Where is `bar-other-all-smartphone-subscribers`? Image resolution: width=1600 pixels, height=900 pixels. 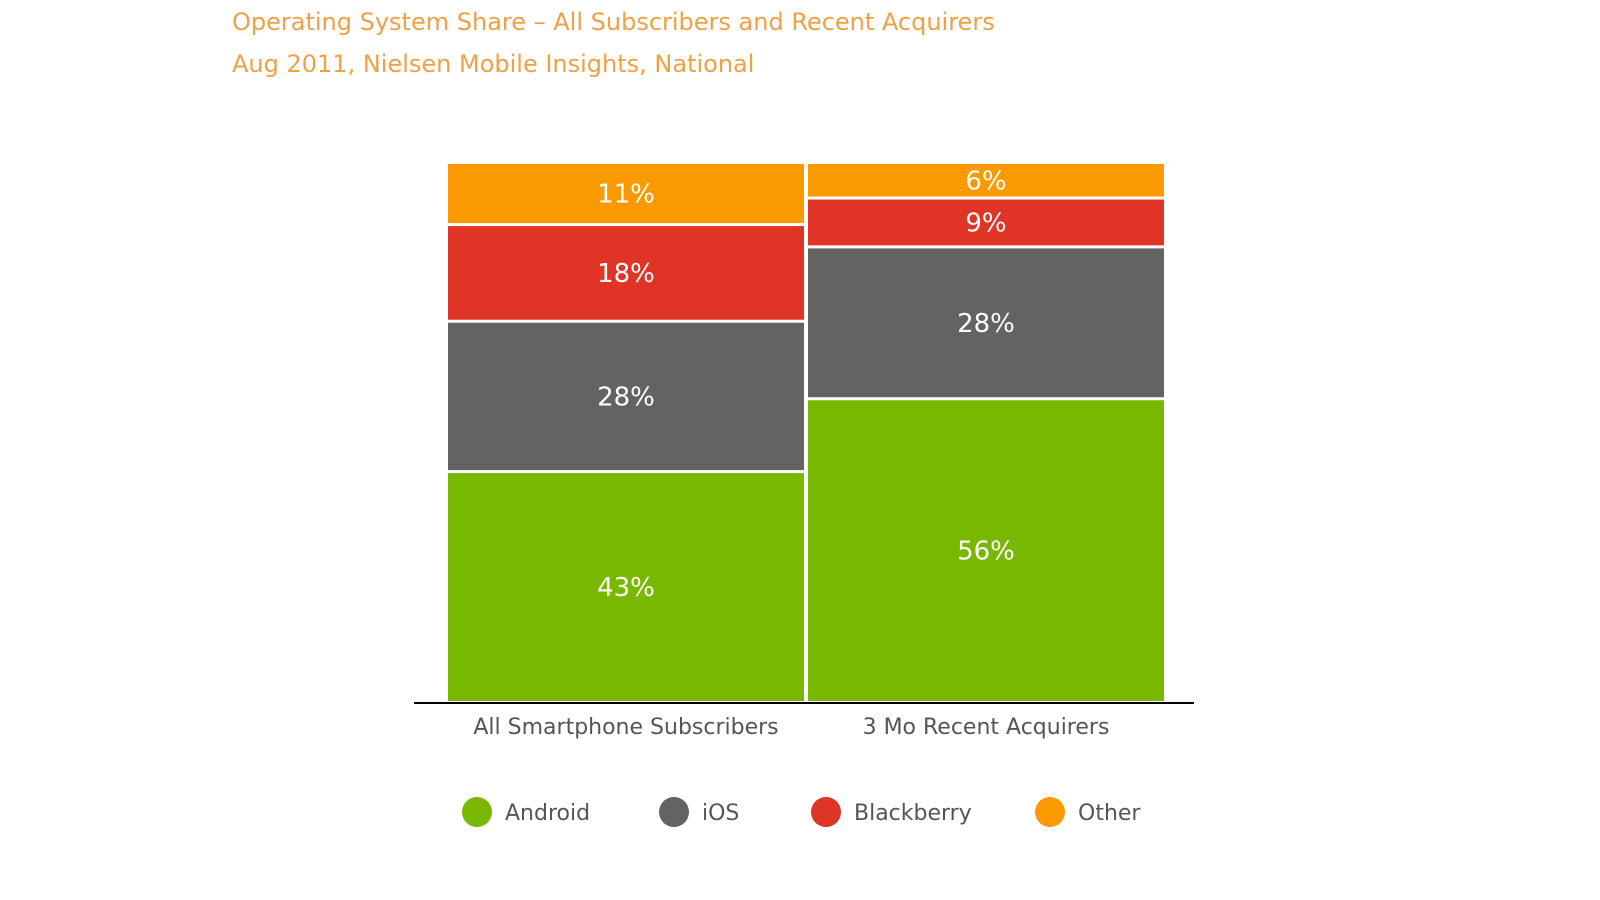
bar-other-all-smartphone-subscribers is located at coordinates (626, 194).